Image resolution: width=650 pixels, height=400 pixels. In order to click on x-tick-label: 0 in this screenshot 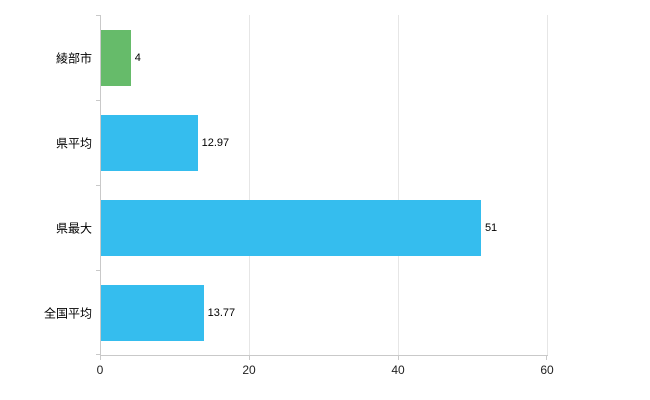, I will do `click(100, 370)`.